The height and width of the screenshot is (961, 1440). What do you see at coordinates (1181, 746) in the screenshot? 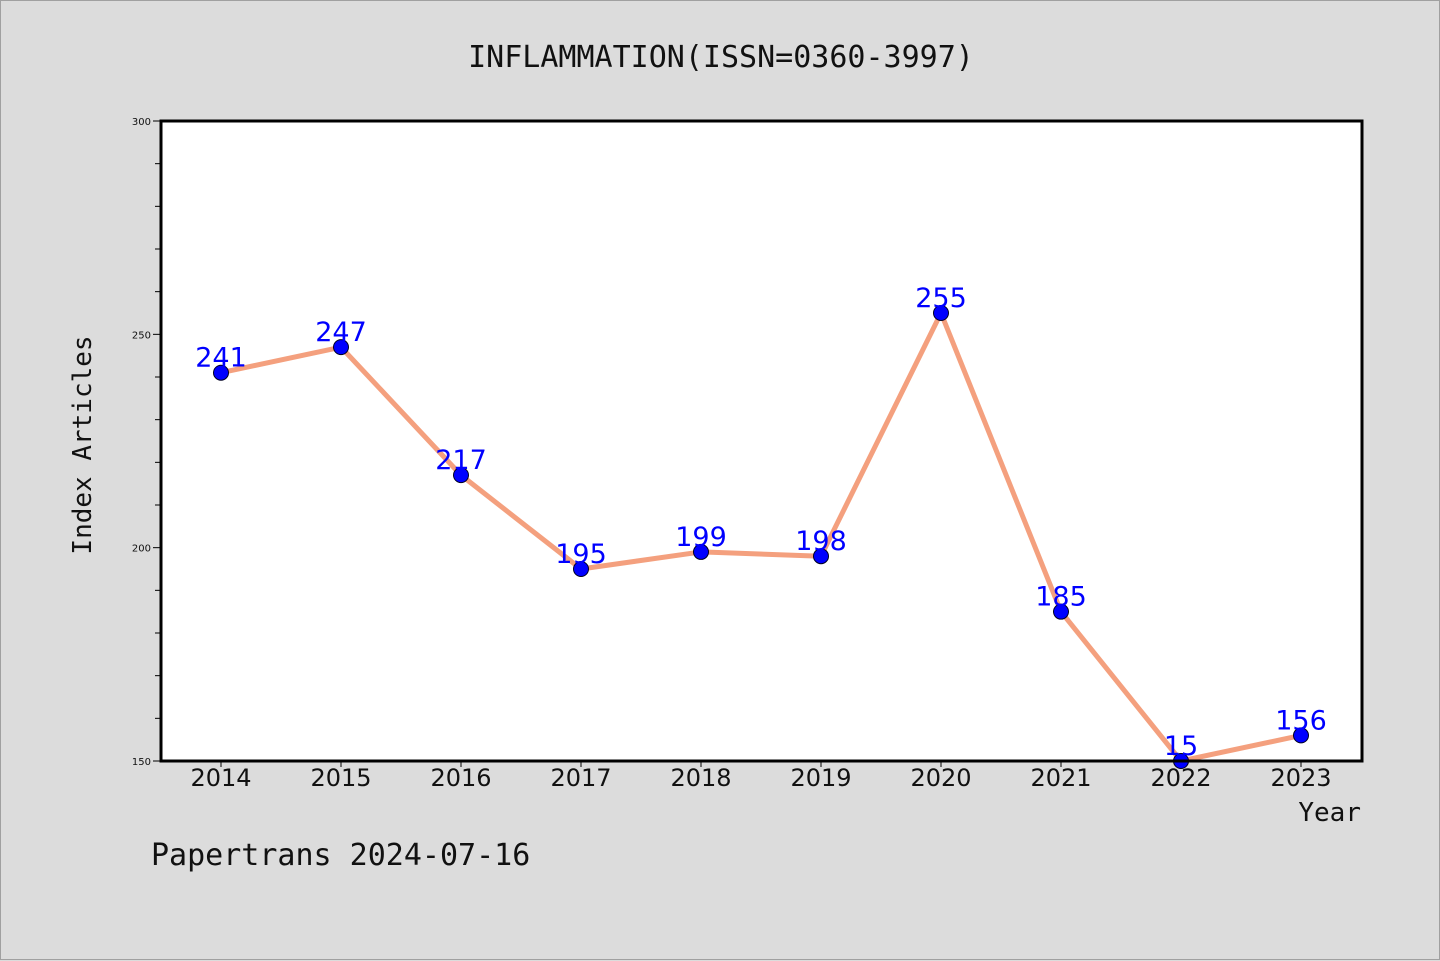
I see `data-label: 15` at bounding box center [1181, 746].